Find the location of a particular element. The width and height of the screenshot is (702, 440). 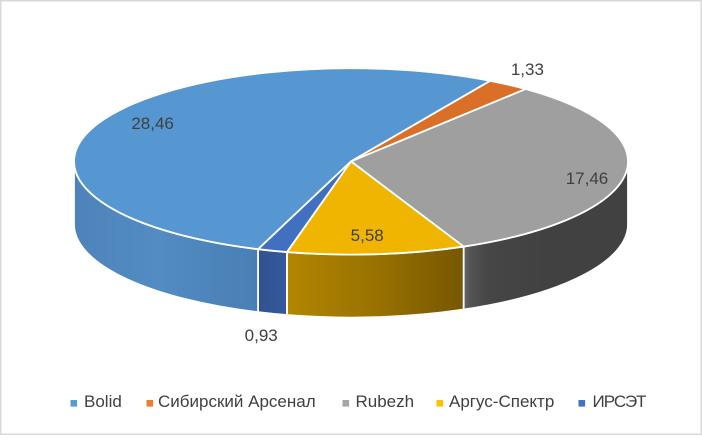

svg-text: 5,58 is located at coordinates (367, 235).